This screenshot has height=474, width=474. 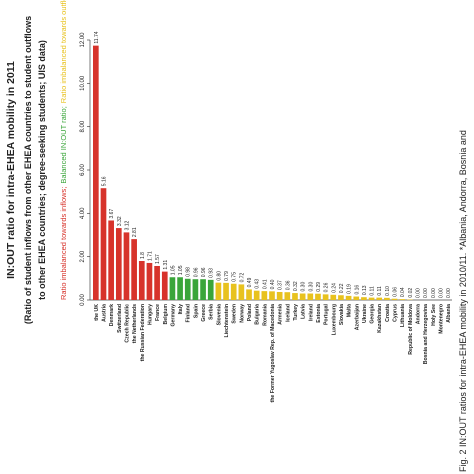 What do you see at coordinates (319, 287) in the screenshot?
I see `data-label: 0.29` at bounding box center [319, 287].